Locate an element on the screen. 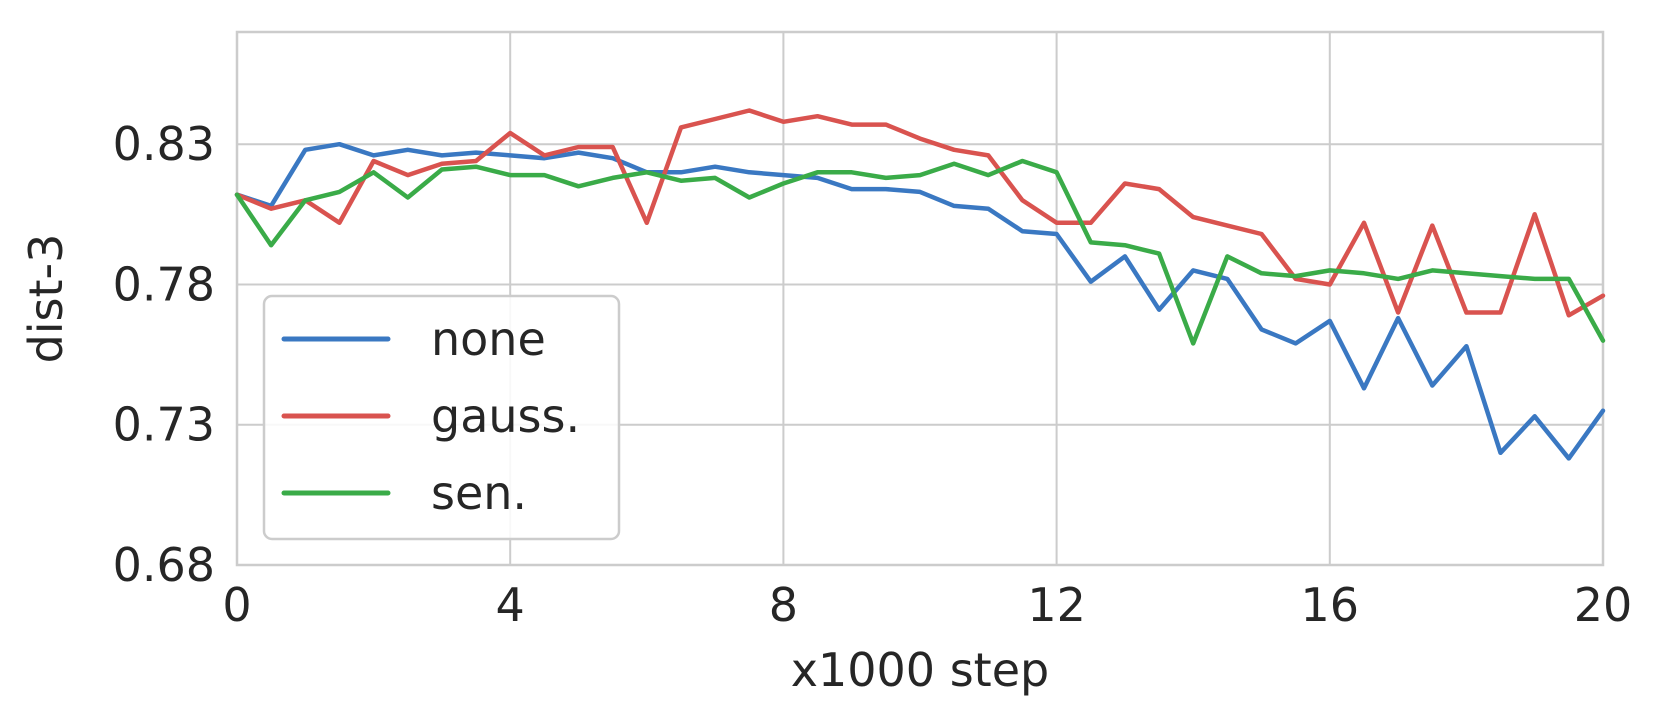 The height and width of the screenshot is (727, 1661). legend-label-none: none is located at coordinates (488, 339).